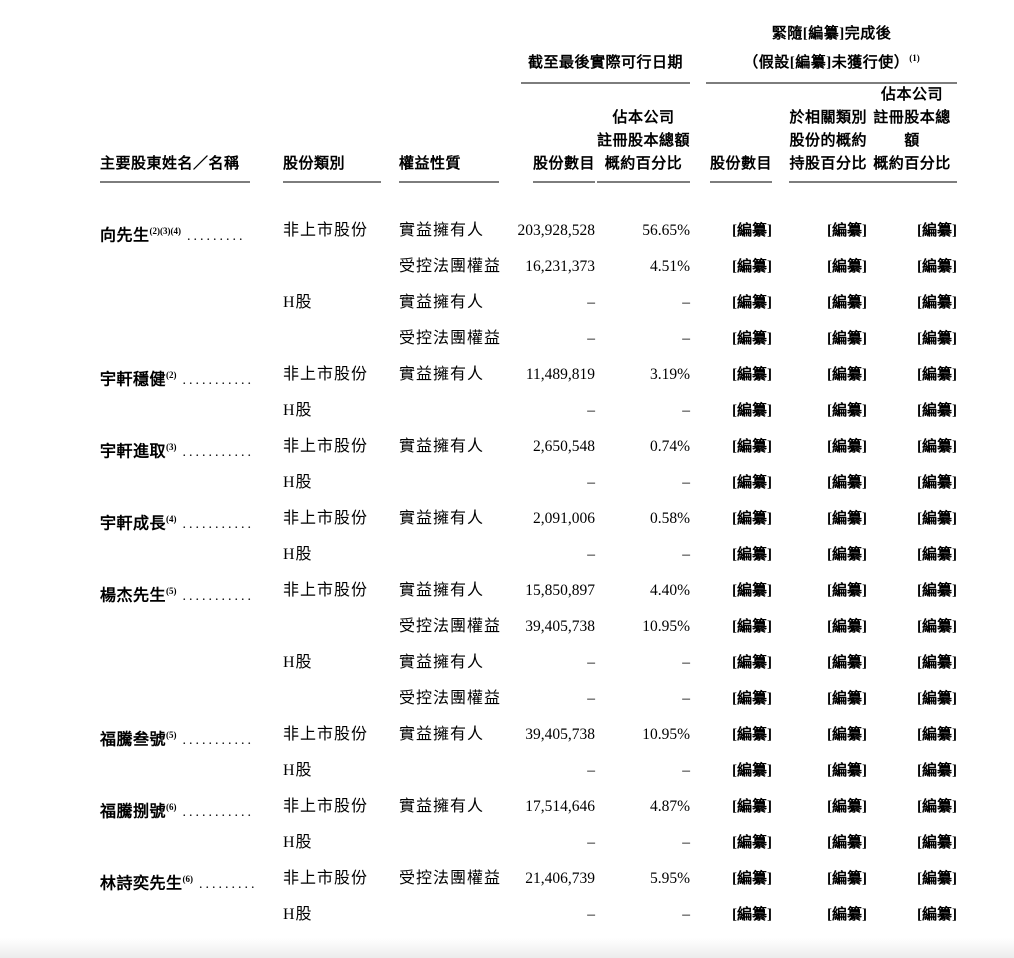 Image resolution: width=1014 pixels, height=958 pixels. Describe the element at coordinates (550, 168) in the screenshot. I see `column-header-shares-1: 股份數目` at that location.